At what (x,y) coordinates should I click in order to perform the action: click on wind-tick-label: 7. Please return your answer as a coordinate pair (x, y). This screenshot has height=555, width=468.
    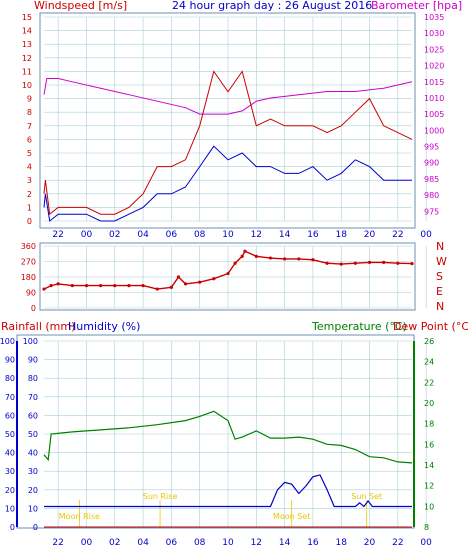
    Looking at the image, I should click on (29, 126).